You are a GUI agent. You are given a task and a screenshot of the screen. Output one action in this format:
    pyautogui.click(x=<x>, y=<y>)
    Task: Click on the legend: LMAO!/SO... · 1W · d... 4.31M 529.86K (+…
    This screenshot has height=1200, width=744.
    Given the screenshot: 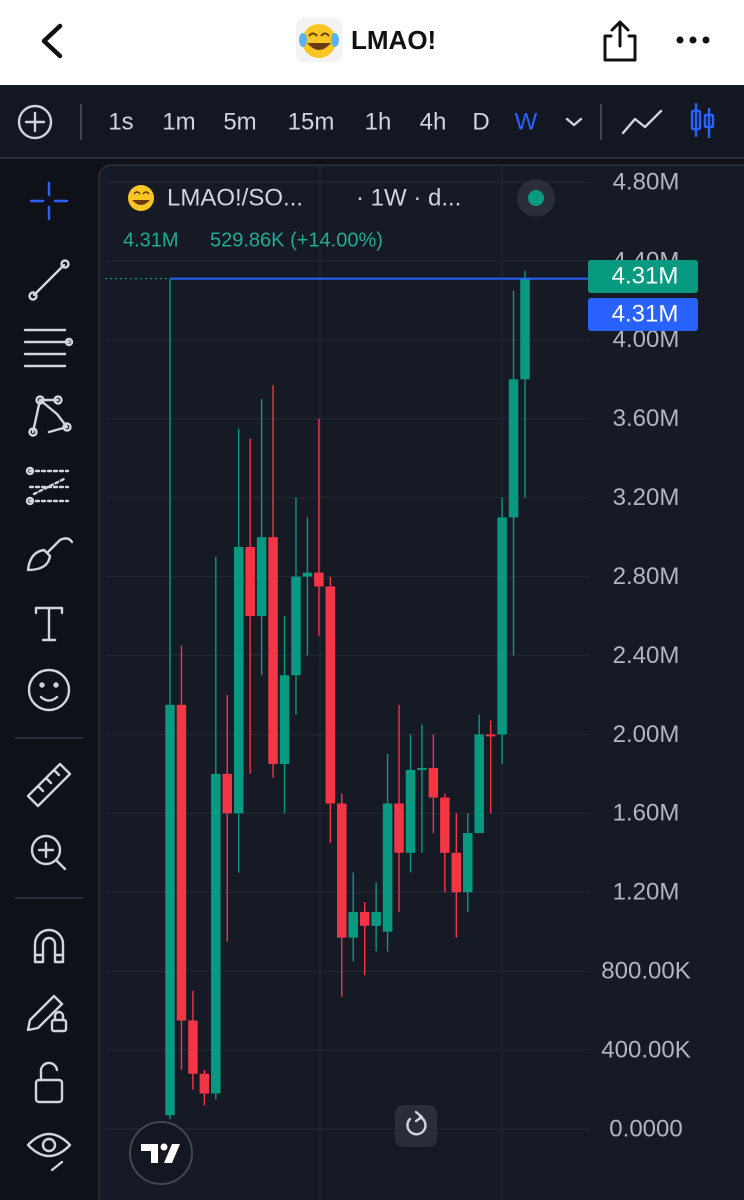 What is the action you would take?
    pyautogui.click(x=339, y=215)
    